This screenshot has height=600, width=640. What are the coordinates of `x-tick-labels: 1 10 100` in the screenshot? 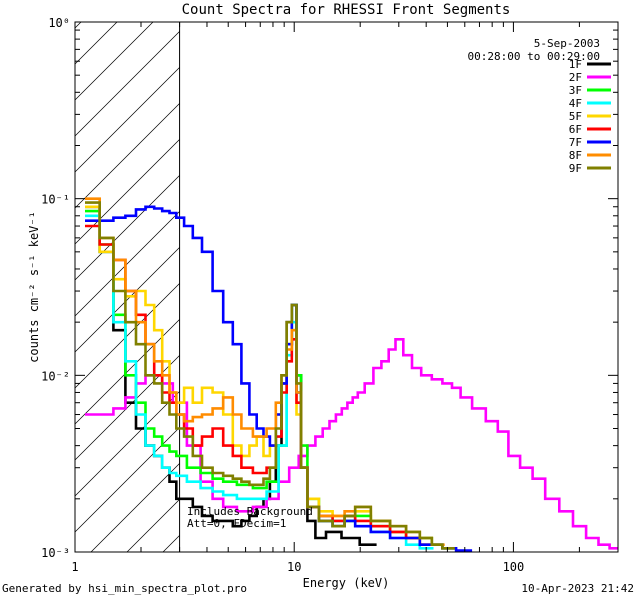 It's located at (297, 567).